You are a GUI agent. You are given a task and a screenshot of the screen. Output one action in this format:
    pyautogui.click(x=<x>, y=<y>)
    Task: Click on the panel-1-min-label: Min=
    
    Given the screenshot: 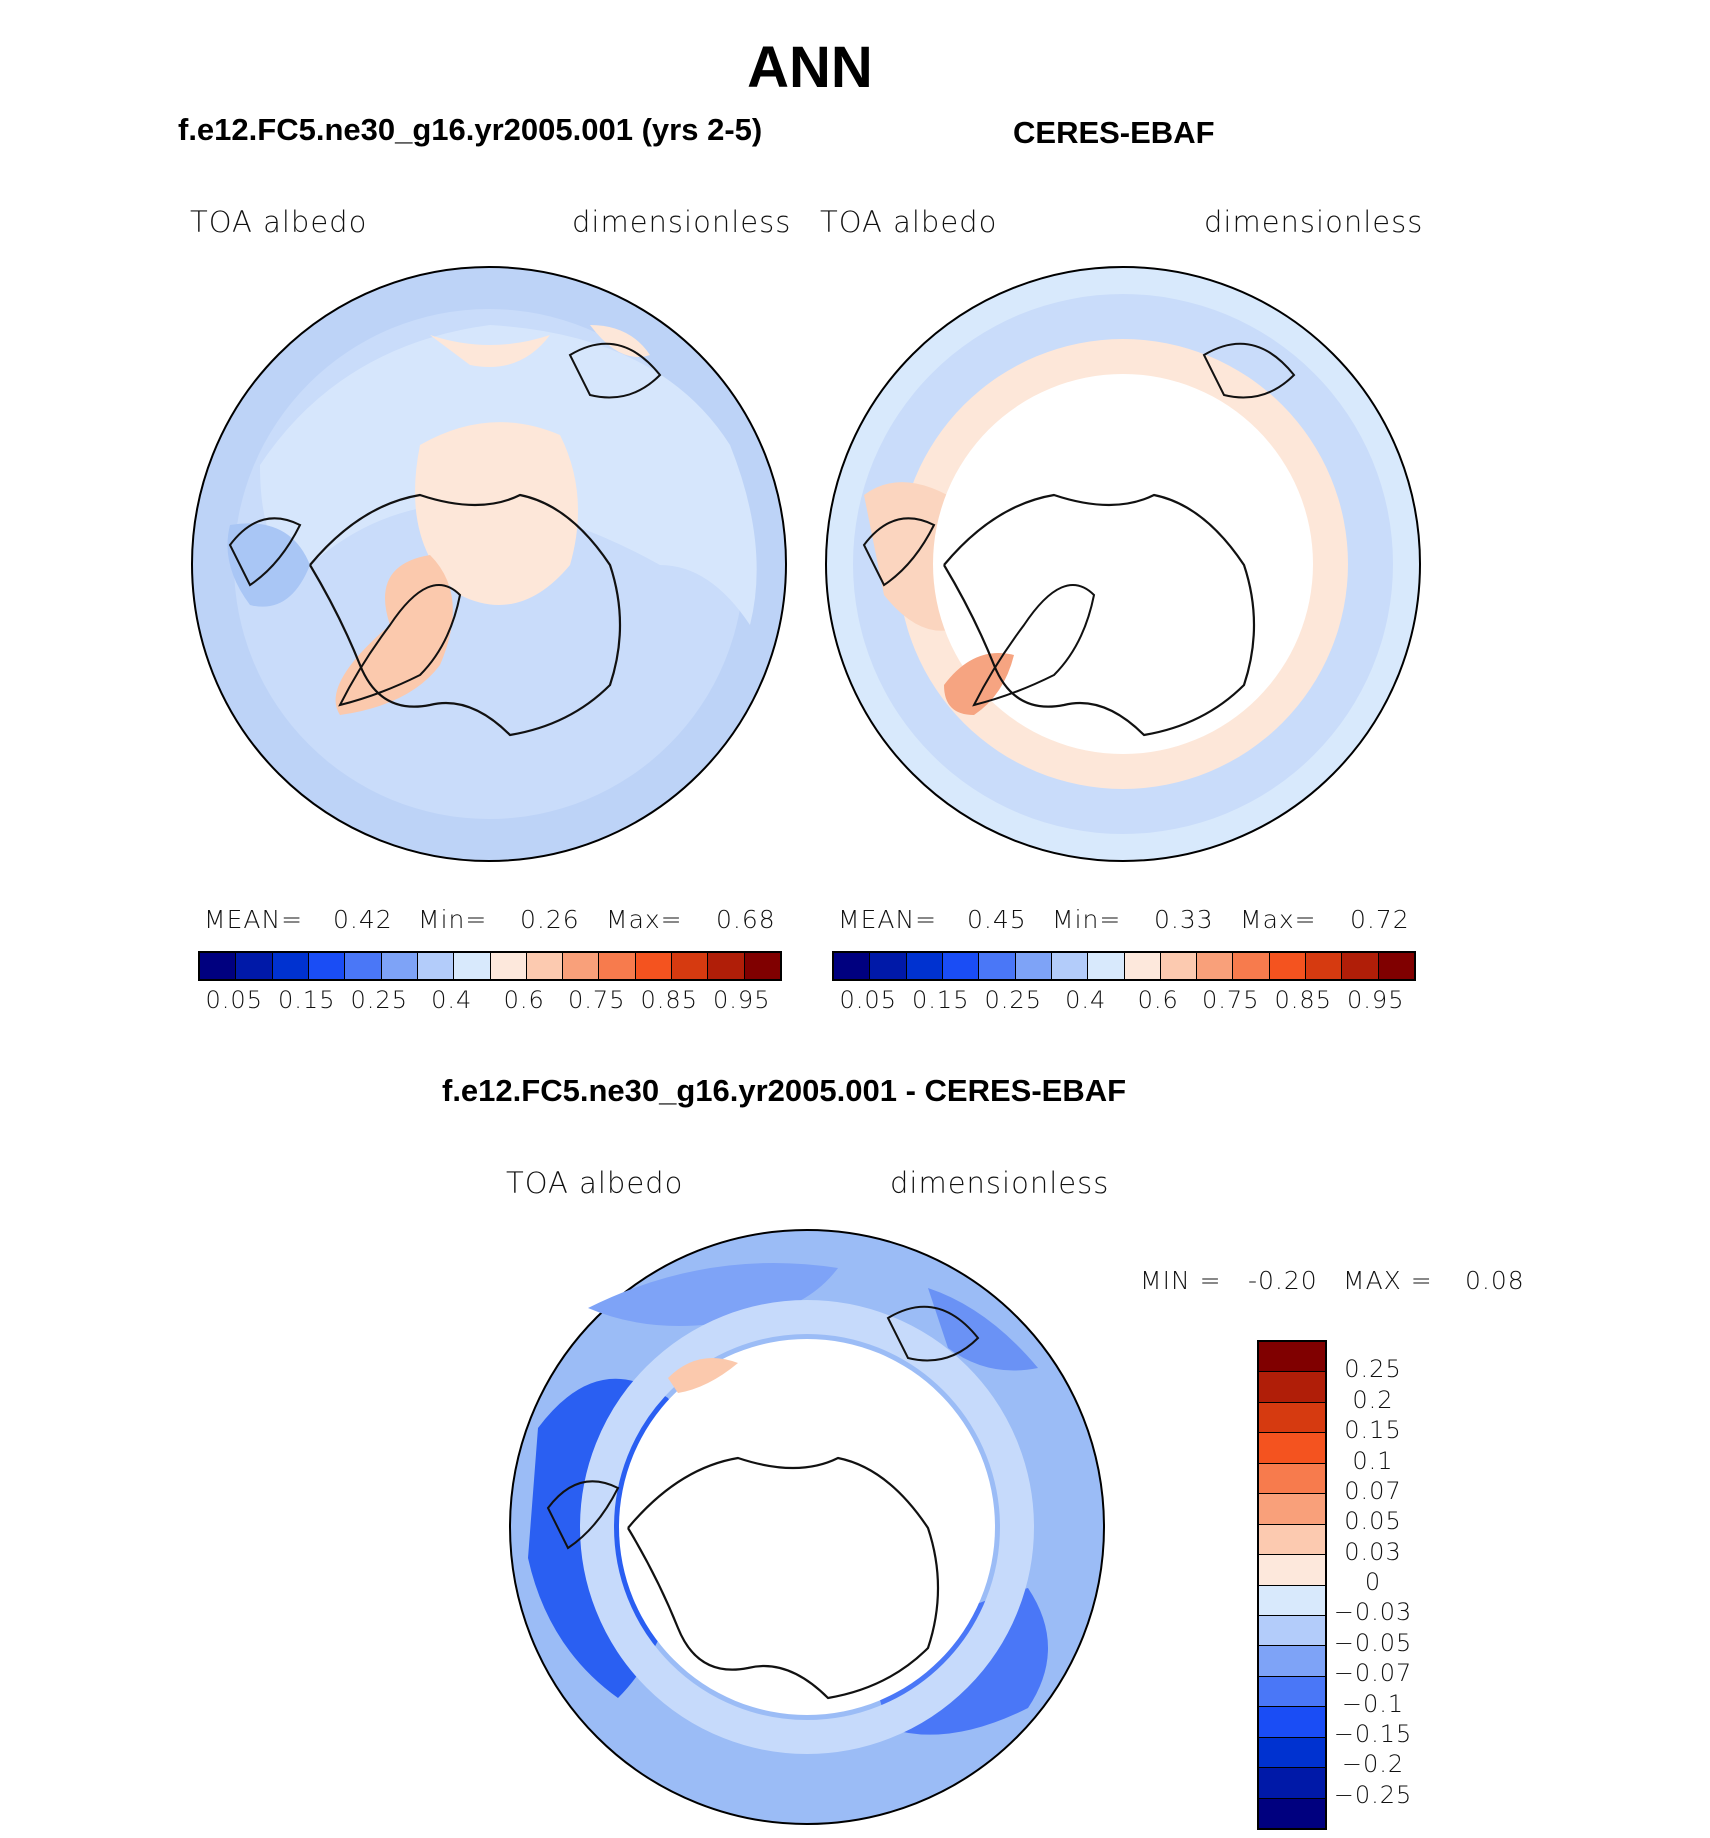 What is the action you would take?
    pyautogui.click(x=453, y=919)
    